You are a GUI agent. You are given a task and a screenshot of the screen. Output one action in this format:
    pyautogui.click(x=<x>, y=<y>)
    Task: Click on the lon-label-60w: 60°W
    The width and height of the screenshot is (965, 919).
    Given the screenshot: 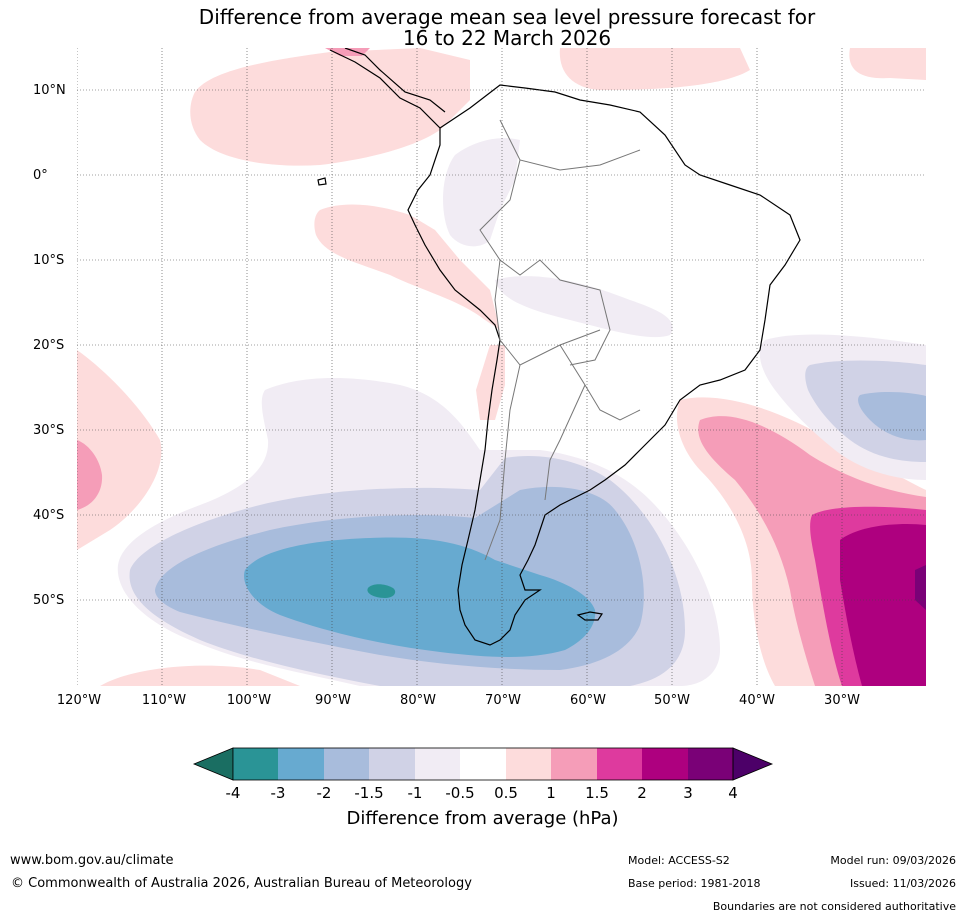 What is the action you would take?
    pyautogui.click(x=588, y=700)
    